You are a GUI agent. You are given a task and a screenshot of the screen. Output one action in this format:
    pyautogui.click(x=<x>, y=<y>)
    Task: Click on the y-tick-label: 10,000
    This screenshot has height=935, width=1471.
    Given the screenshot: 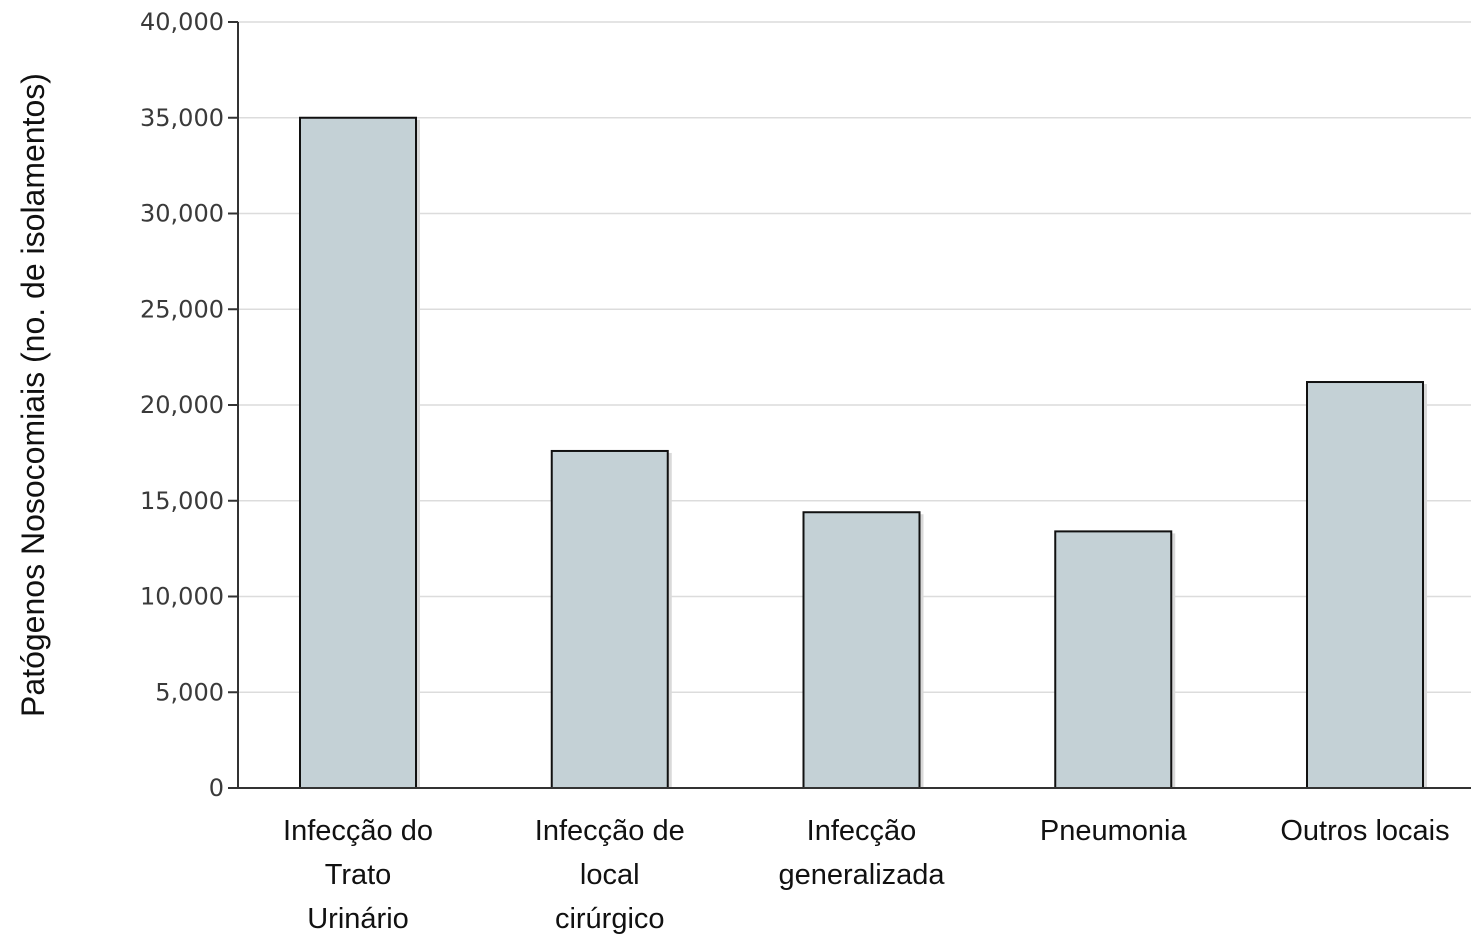 What is the action you would take?
    pyautogui.click(x=182, y=597)
    